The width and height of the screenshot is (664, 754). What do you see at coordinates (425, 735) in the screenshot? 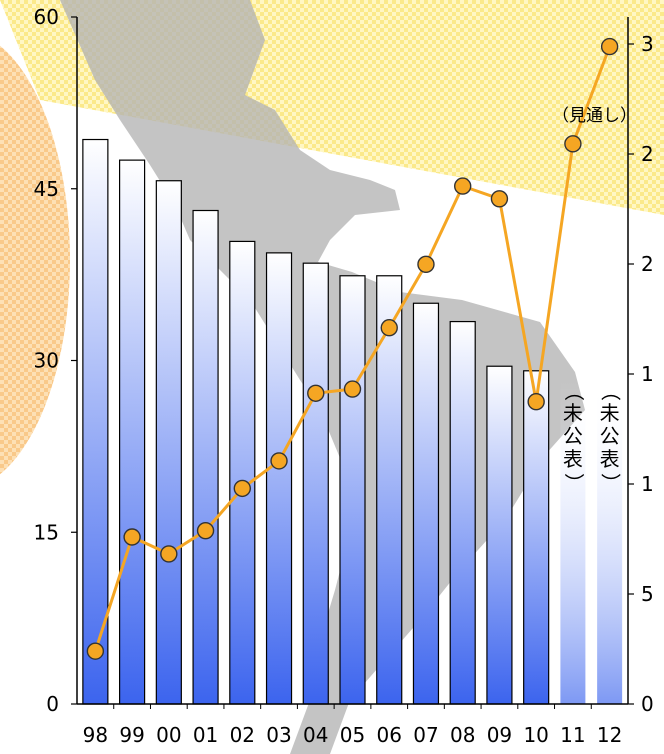
I see `x-tick-label-07: 07` at bounding box center [425, 735].